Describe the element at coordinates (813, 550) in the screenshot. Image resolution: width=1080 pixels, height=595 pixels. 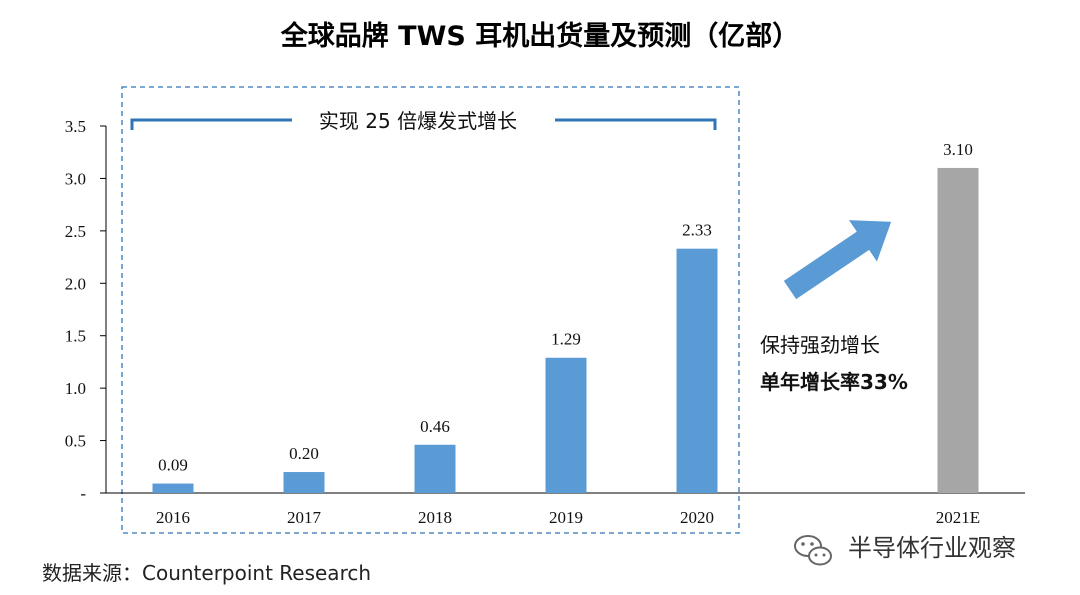
I see `wechat-icon` at that location.